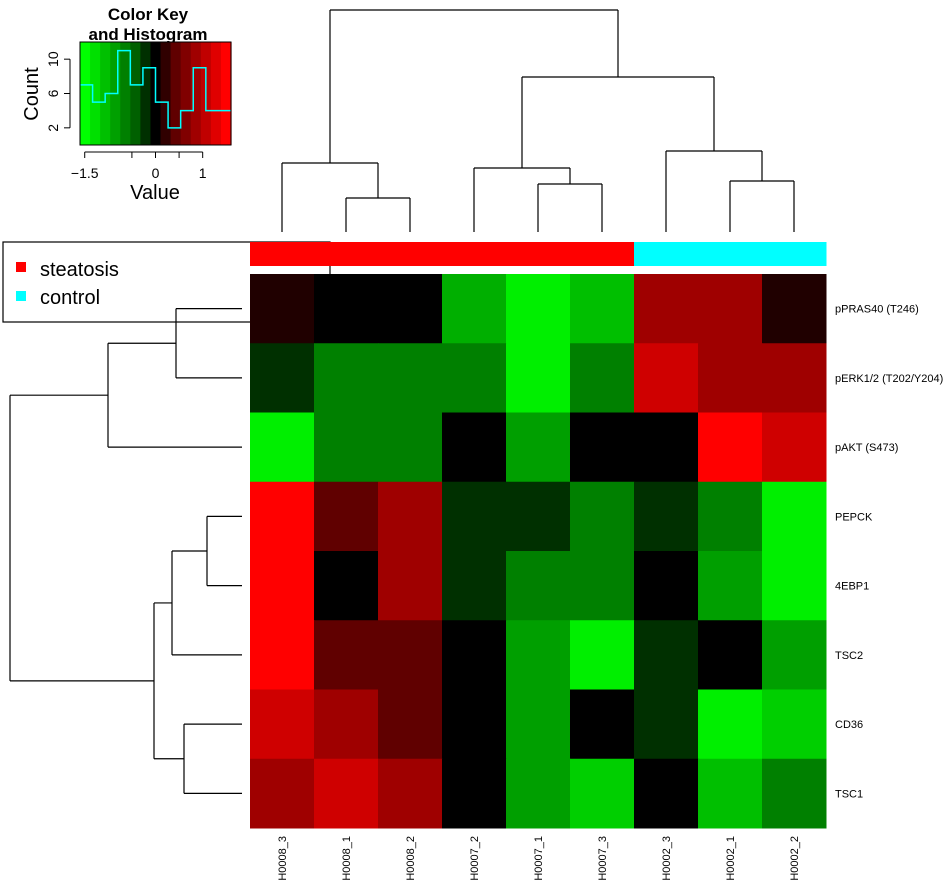  Describe the element at coordinates (70, 298) in the screenshot. I see `legend-label-control: control` at that location.